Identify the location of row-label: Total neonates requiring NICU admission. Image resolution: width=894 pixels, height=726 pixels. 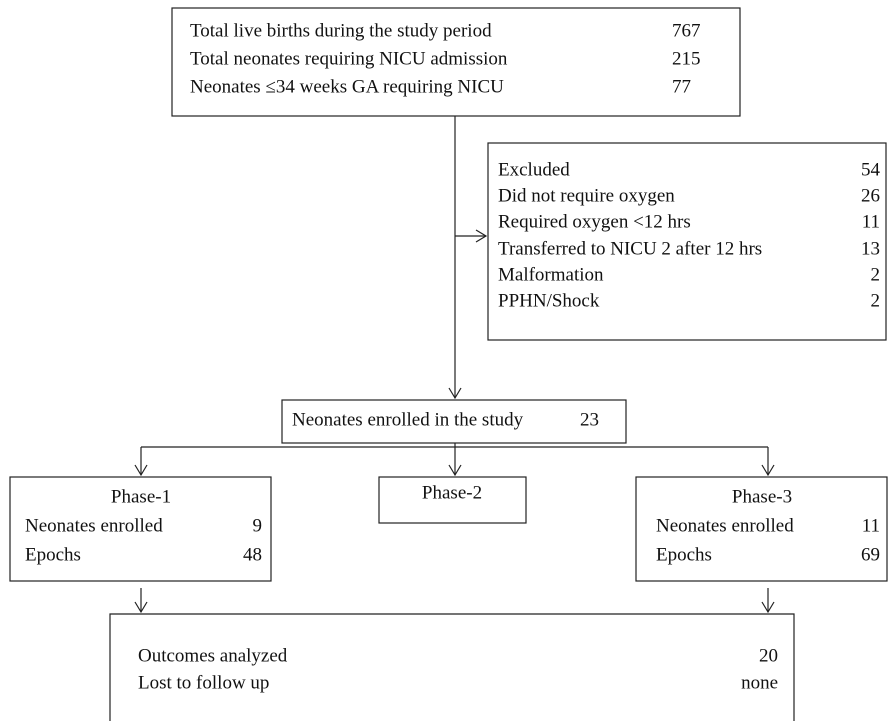
(349, 58).